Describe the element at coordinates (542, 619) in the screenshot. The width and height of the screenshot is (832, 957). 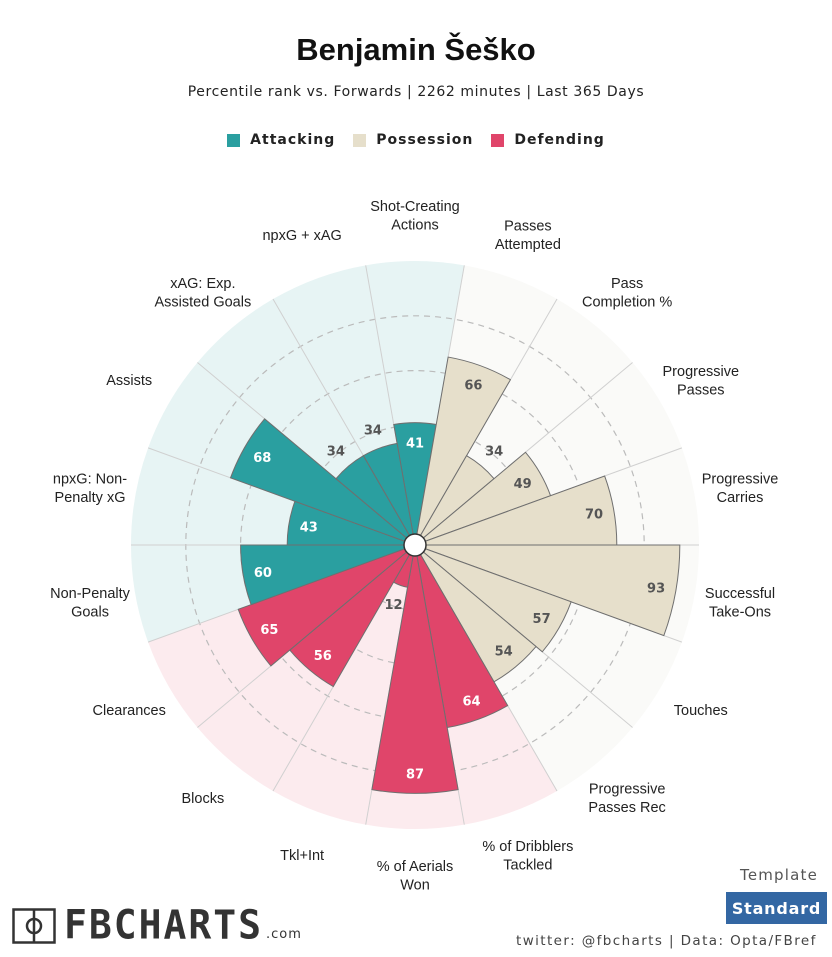
I see `value-label-6: 57` at that location.